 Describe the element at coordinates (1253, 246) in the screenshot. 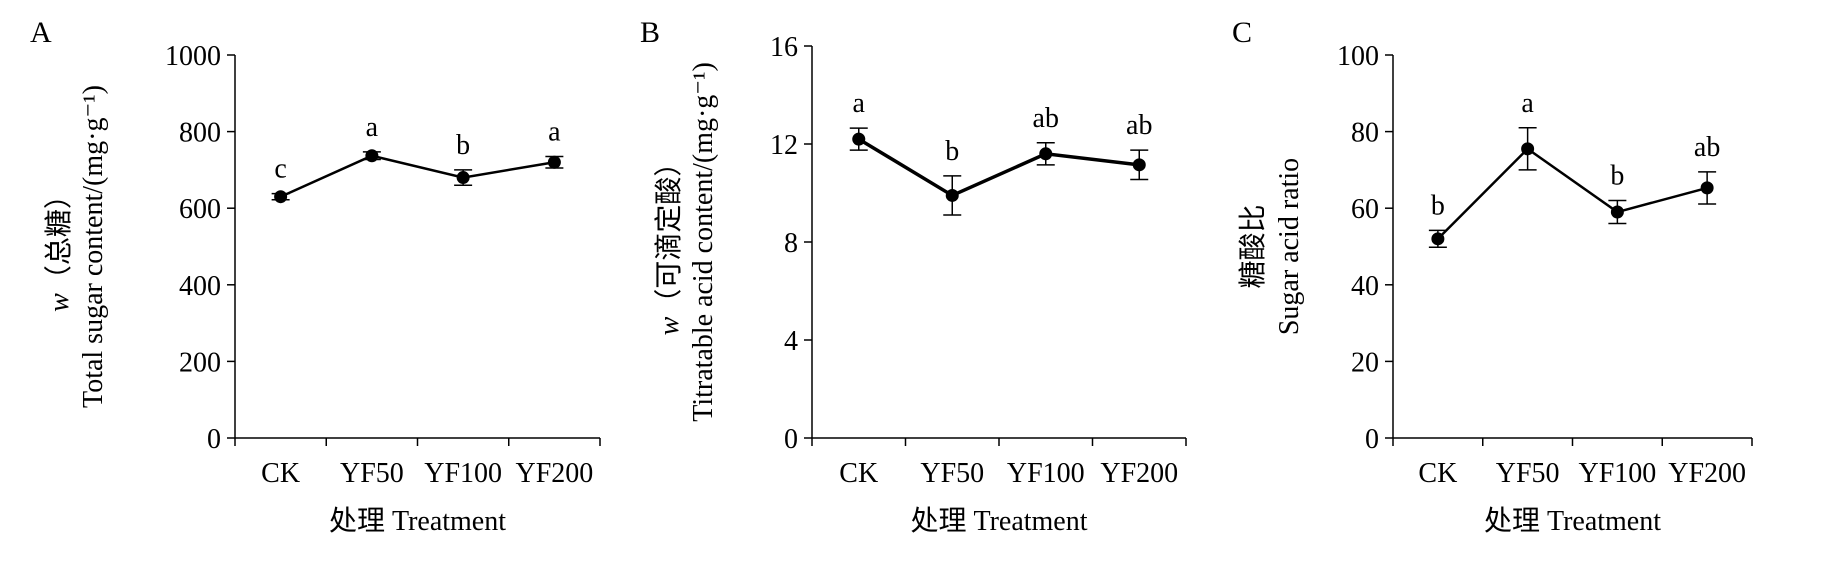

I see `y-axis-label-cn: 糖酸比` at that location.